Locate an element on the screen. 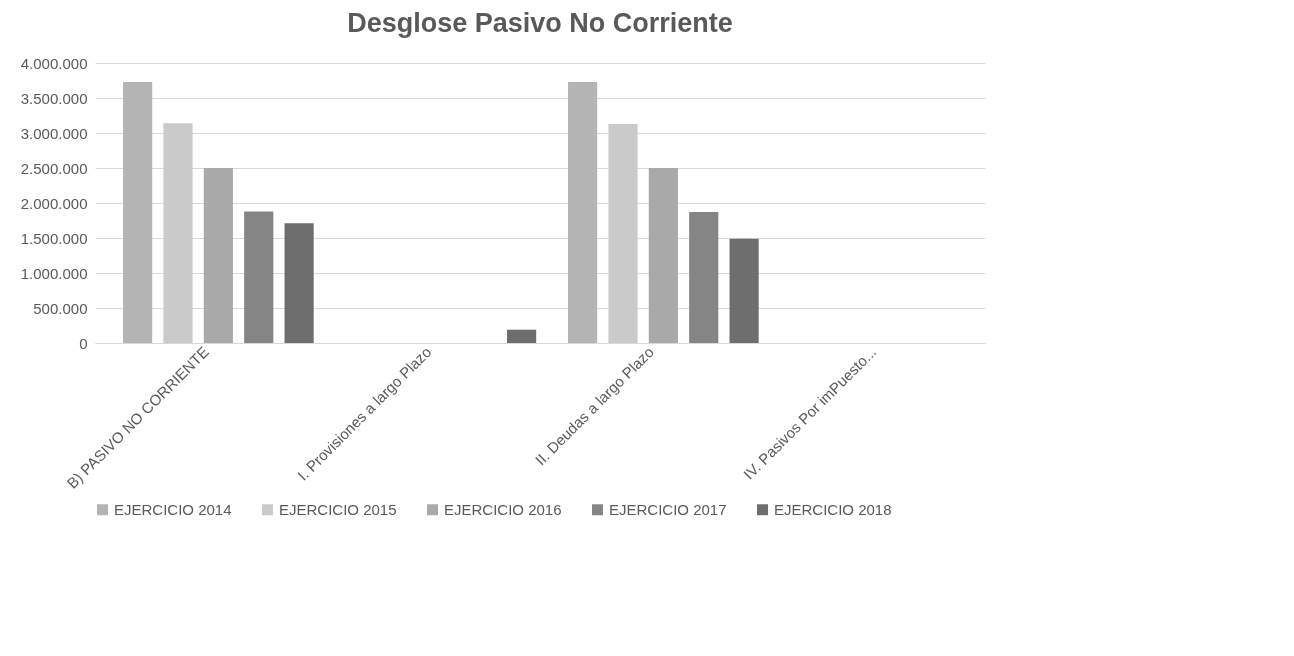  legend-label: EJERCICIO 2018 is located at coordinates (833, 509).